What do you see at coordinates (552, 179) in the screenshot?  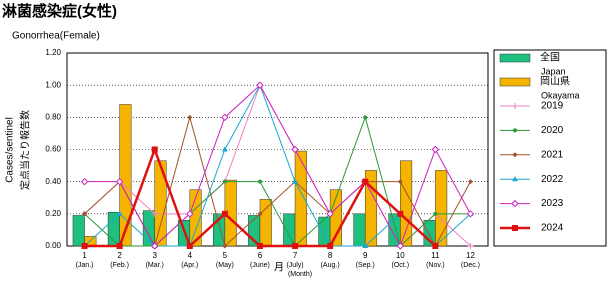 I see `legend-label: 2022` at bounding box center [552, 179].